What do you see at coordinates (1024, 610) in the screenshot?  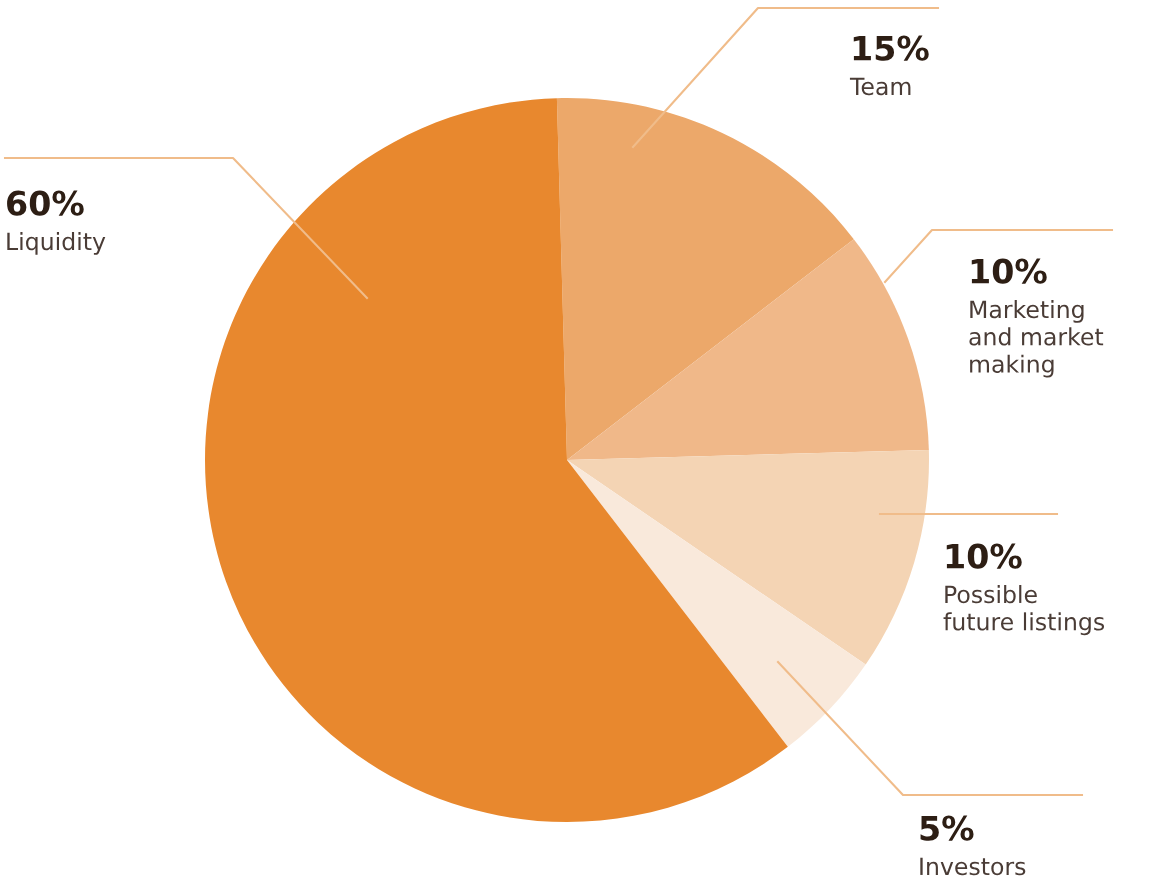 I see `slice-label: Possible future listings` at bounding box center [1024, 610].